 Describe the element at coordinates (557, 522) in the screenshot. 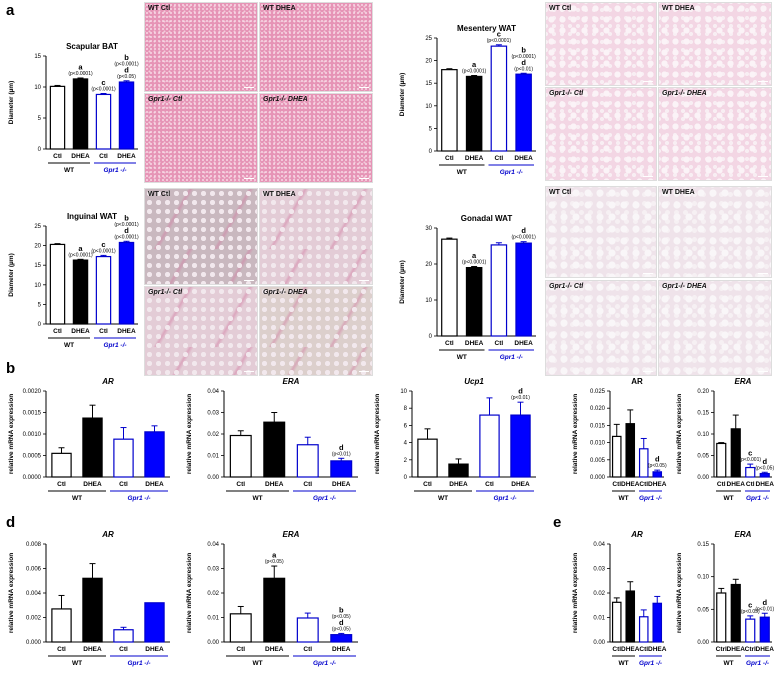

I see `panel-label-e: e` at that location.